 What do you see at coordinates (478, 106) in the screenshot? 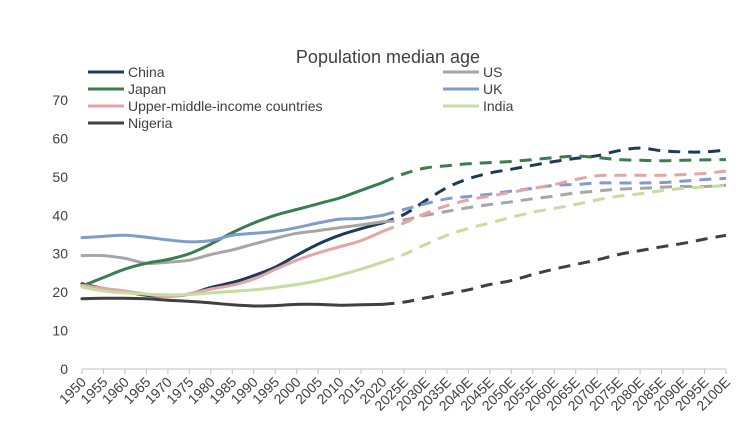
I see `legend-item-india: India` at bounding box center [478, 106].